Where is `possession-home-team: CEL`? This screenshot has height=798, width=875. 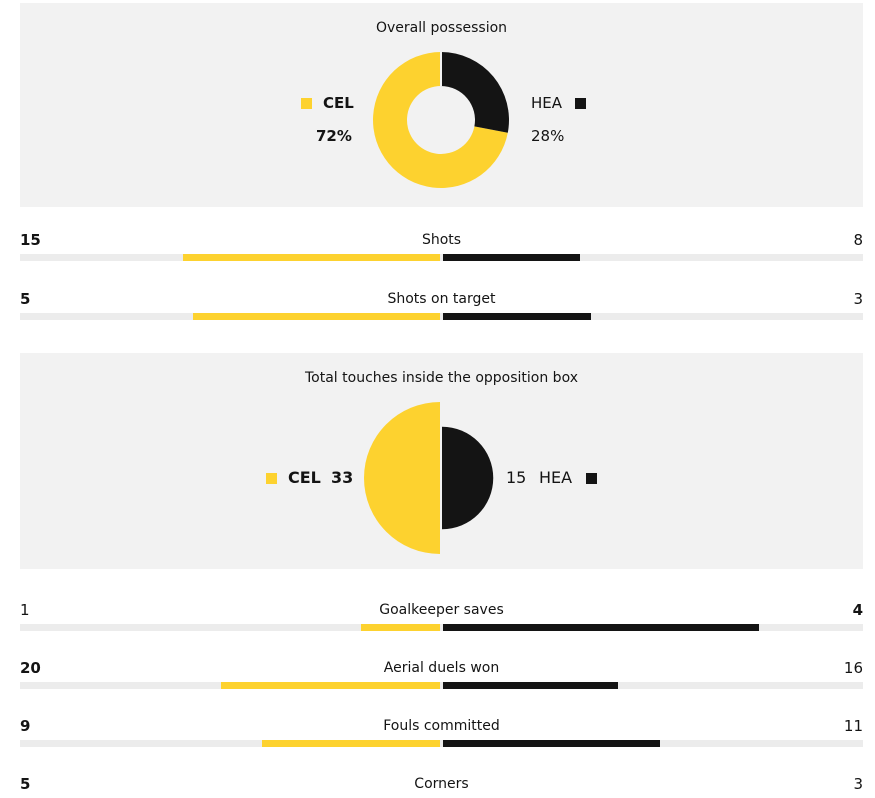
possession-home-team: CEL is located at coordinates (338, 103).